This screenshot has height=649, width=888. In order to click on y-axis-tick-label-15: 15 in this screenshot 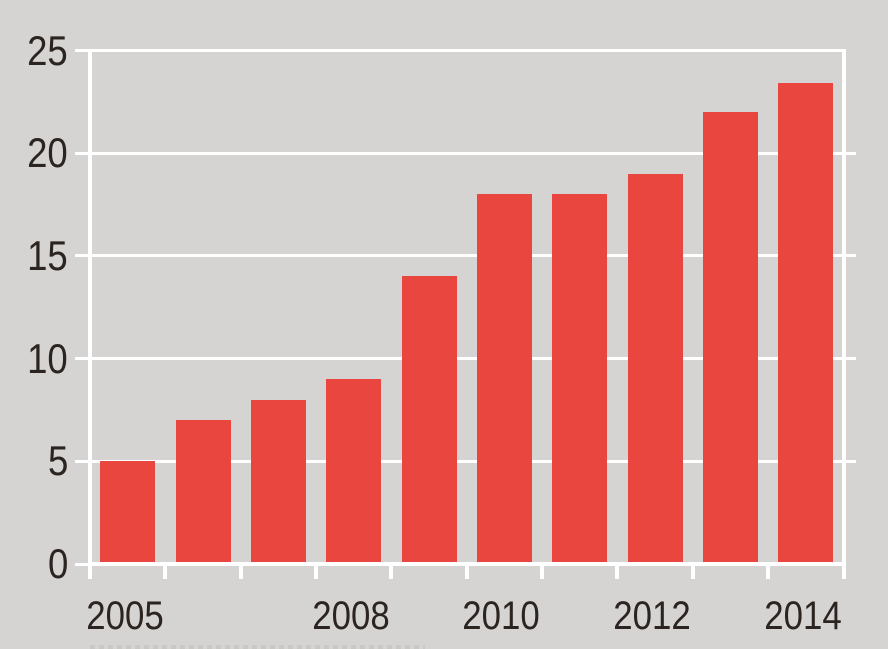, I will do `click(47, 255)`.